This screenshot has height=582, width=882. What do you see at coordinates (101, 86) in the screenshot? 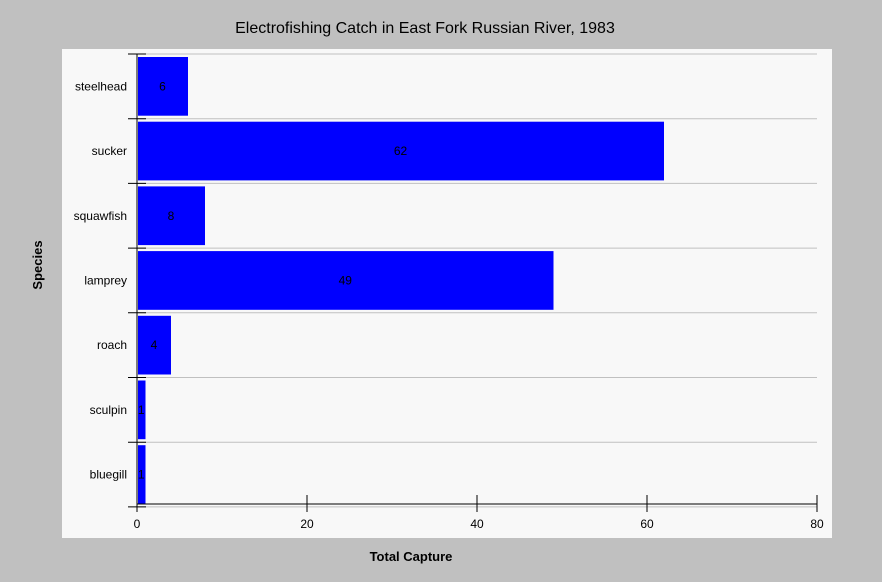
I see `y-tick-label: steelhead` at bounding box center [101, 86].